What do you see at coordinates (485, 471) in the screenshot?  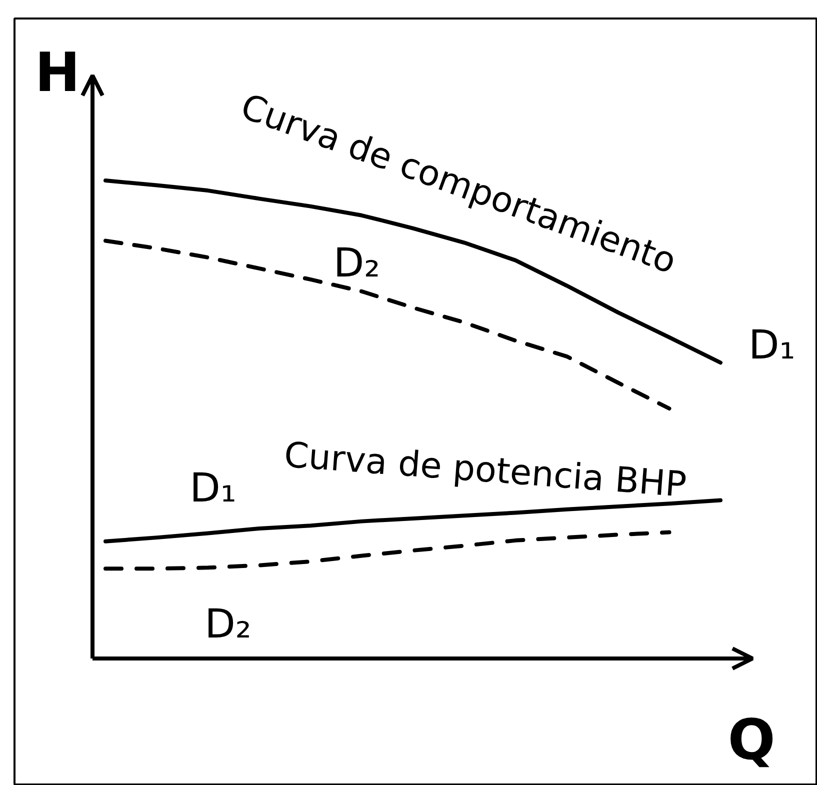 I see `annotation: Curva de potencia BHP` at bounding box center [485, 471].